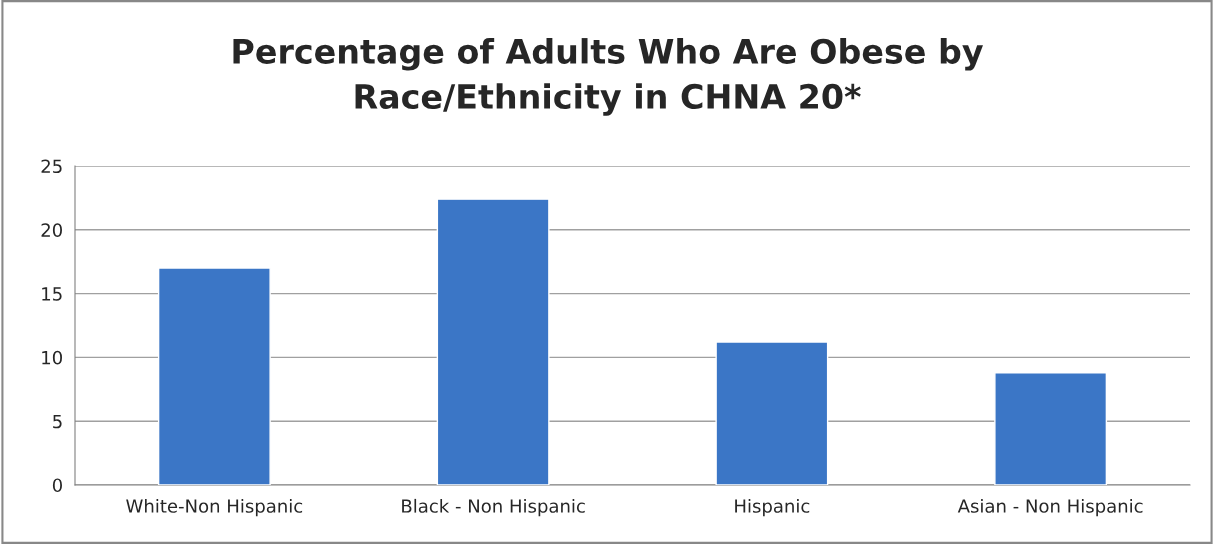 This screenshot has height=544, width=1214. Describe the element at coordinates (772, 507) in the screenshot. I see `x-tick-label: Hispanic` at that location.